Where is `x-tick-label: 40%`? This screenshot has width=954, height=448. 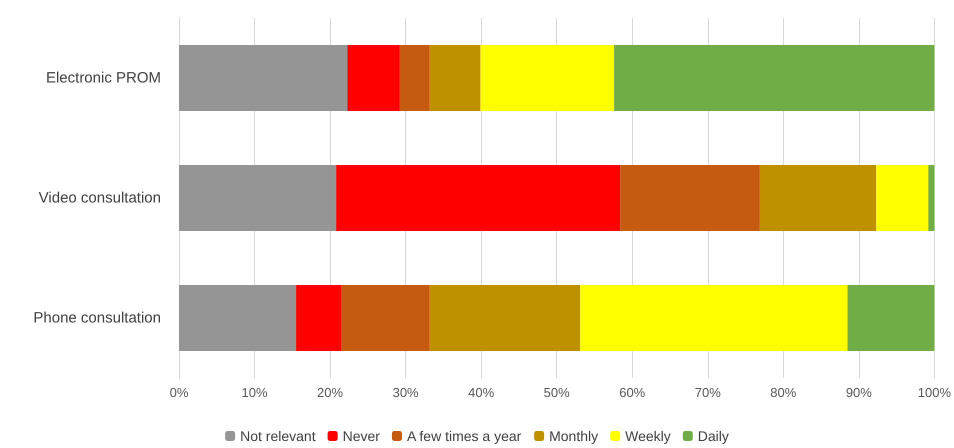
x-tick-label: 40% is located at coordinates (481, 392).